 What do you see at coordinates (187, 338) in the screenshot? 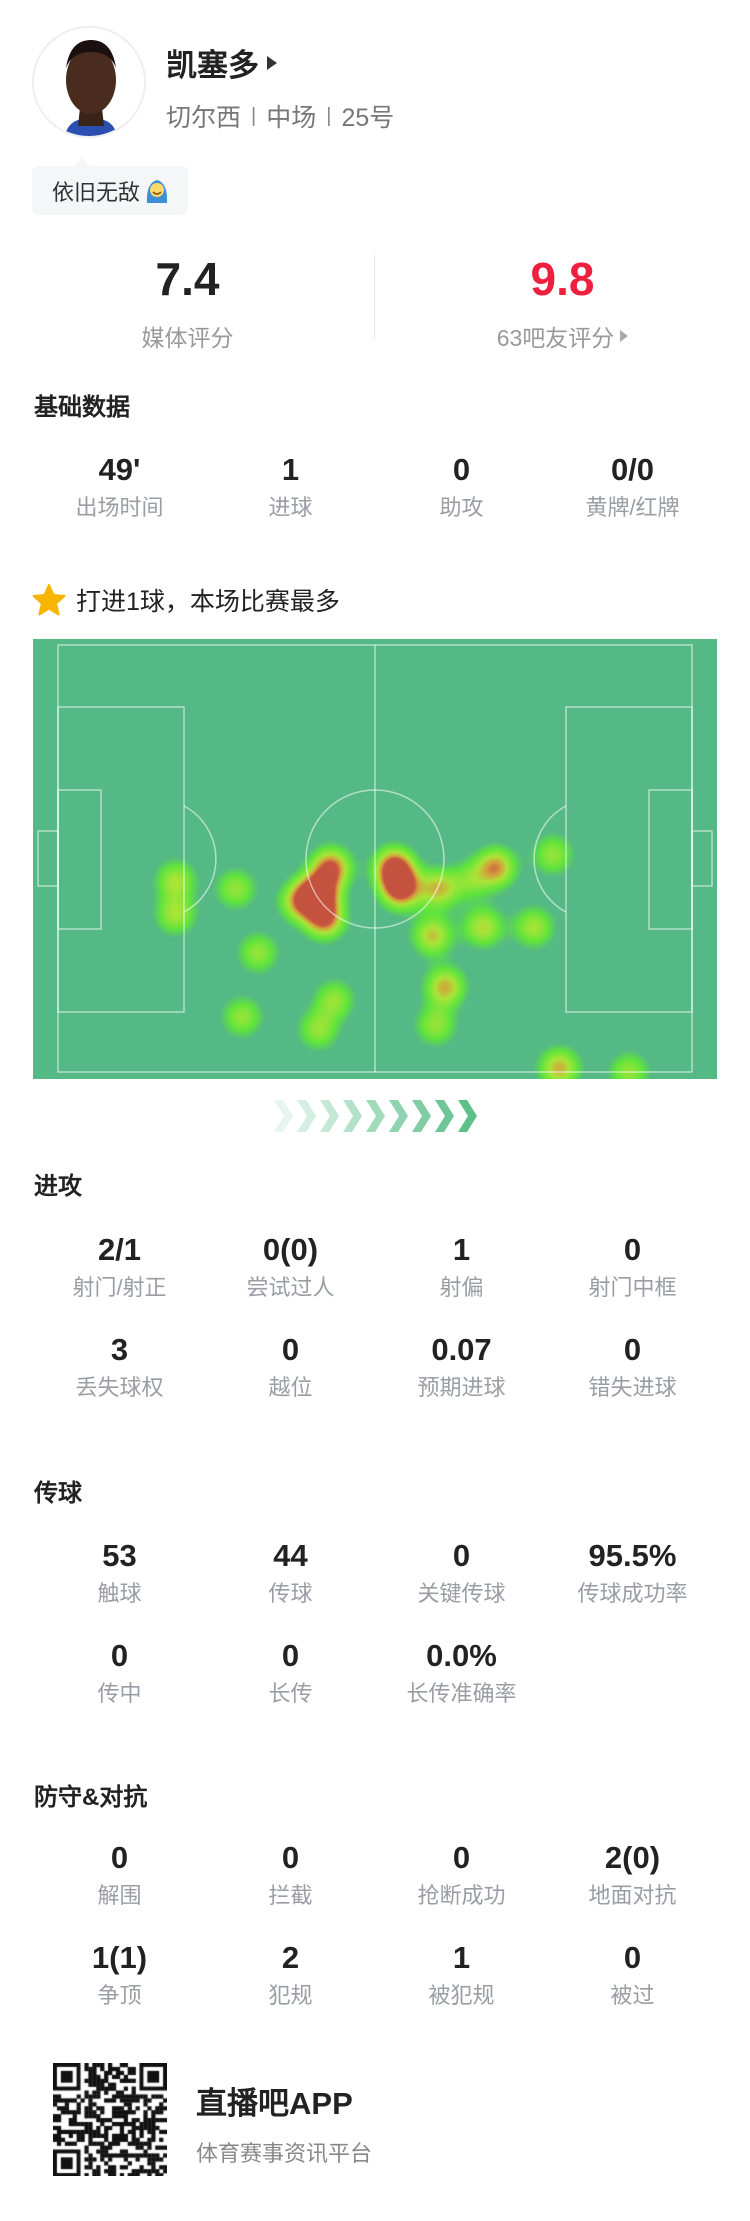
I see `media-rating-label: 媒体评分` at bounding box center [187, 338].